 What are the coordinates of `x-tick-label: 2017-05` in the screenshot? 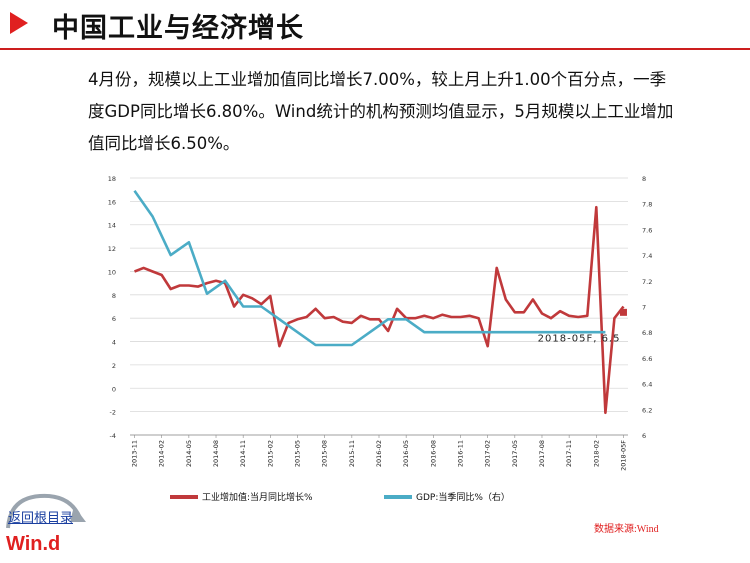 It's located at (515, 453).